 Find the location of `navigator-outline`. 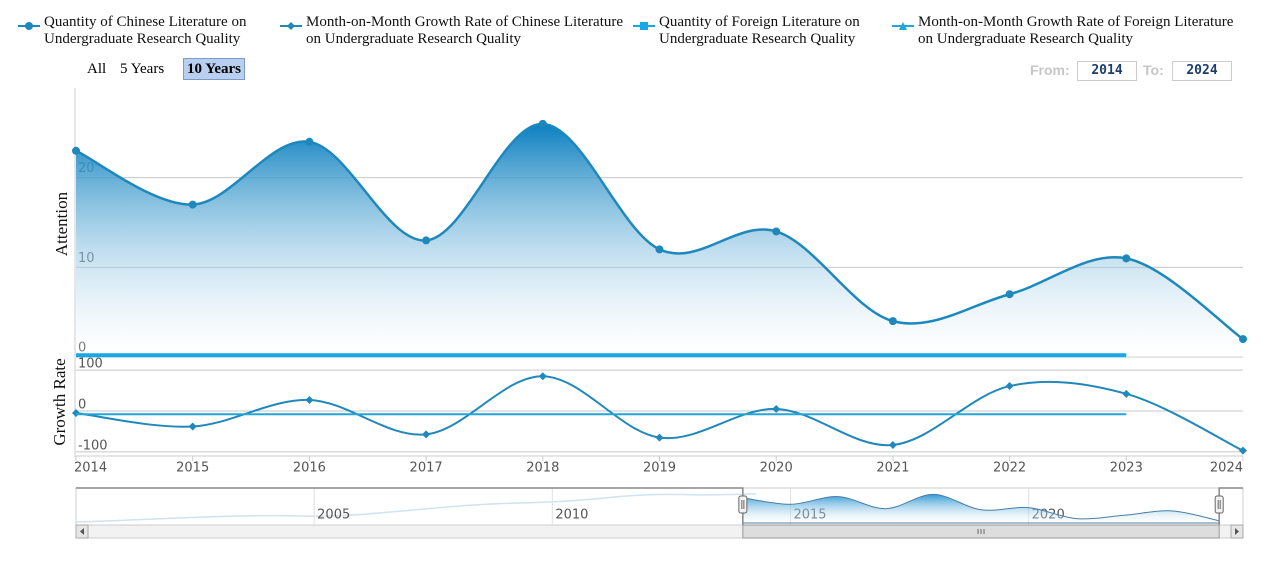

navigator-outline is located at coordinates (659, 506).